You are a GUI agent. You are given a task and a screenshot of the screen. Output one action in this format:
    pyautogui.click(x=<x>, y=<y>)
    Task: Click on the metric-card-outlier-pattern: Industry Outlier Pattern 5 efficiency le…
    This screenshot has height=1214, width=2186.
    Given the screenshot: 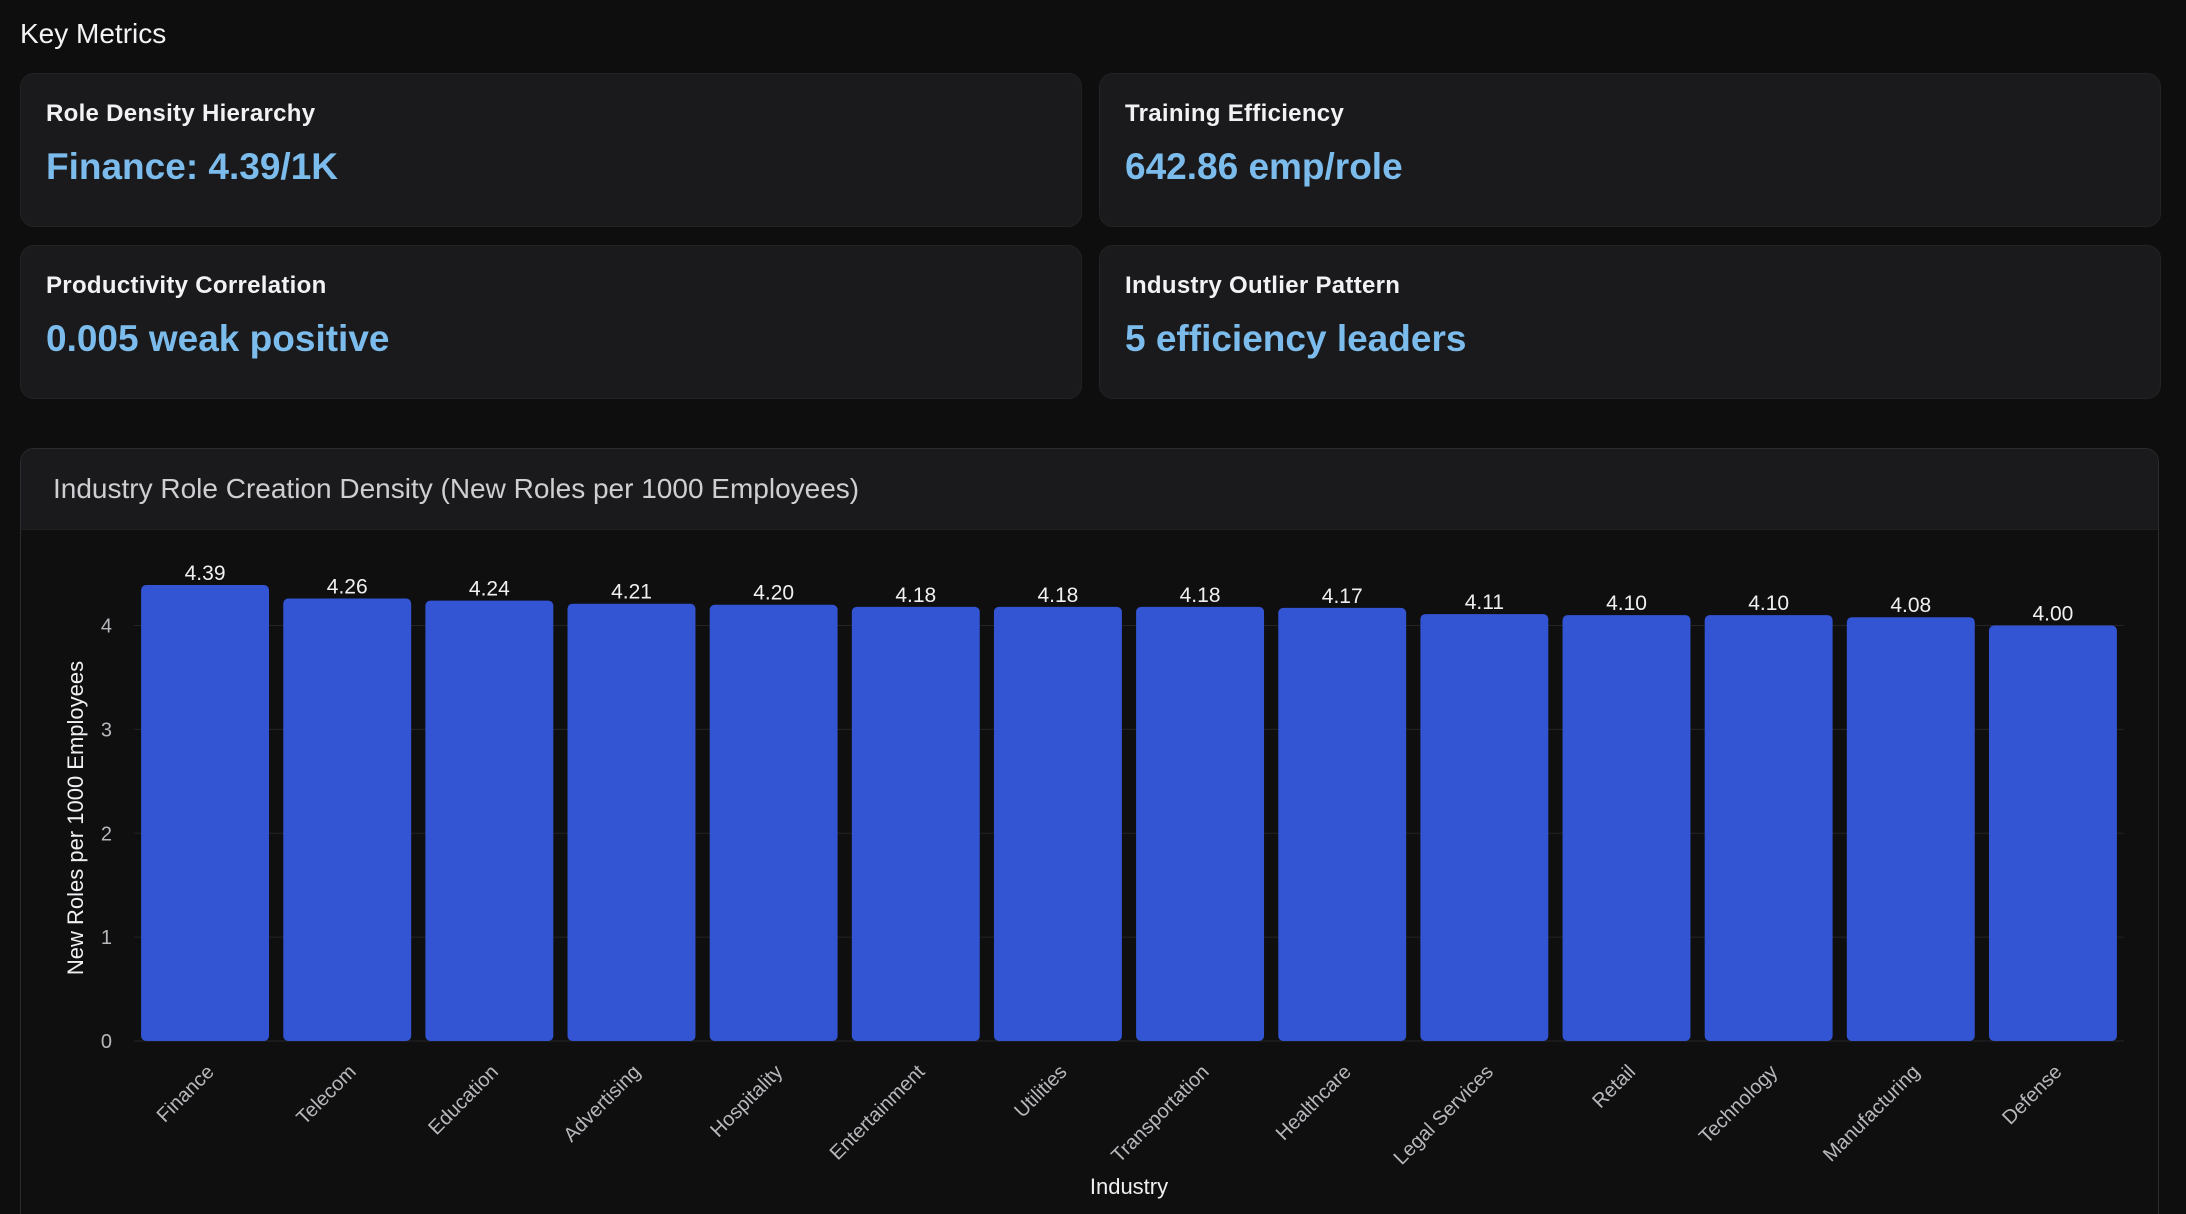 What is the action you would take?
    pyautogui.click(x=1630, y=322)
    